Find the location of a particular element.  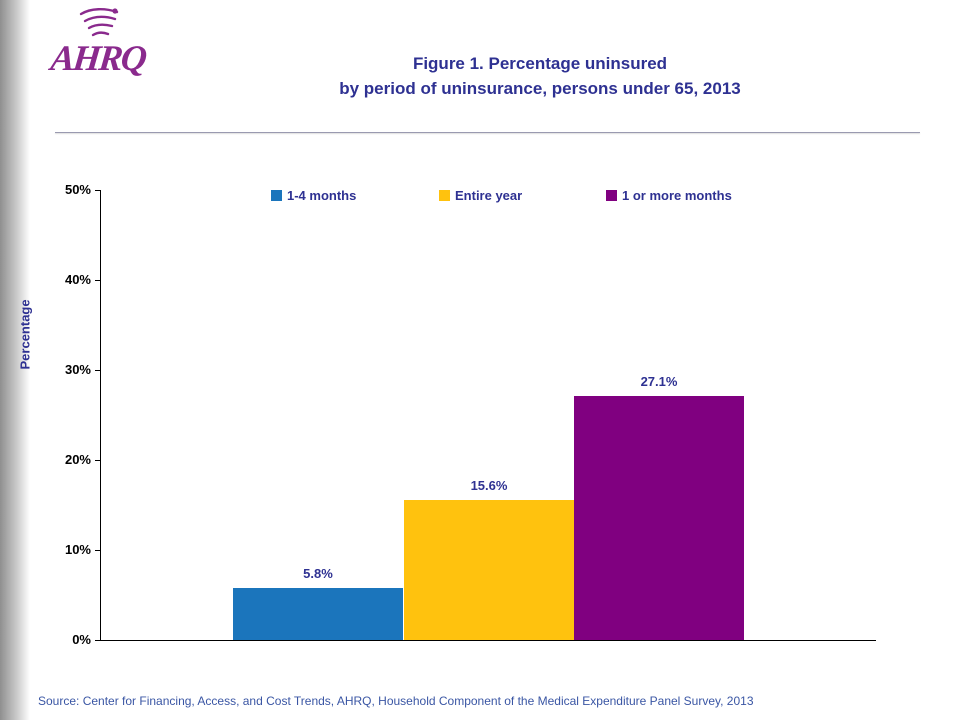

y-axis-tick-label: 50% is located at coordinates (77, 189).